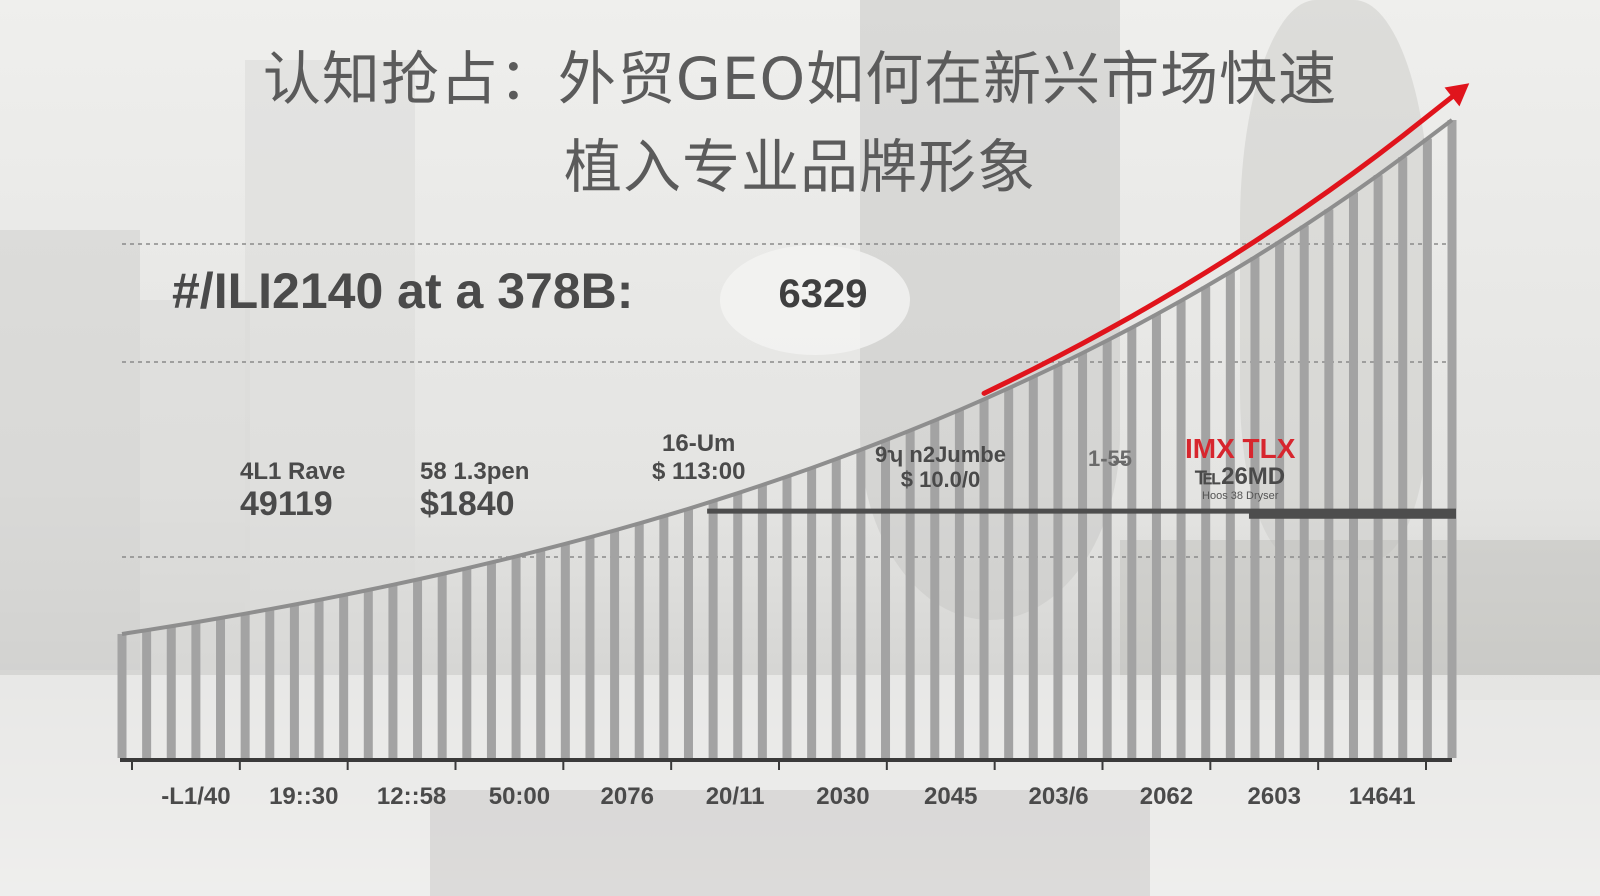 This screenshot has width=1600, height=896. I want to click on headline-text: #/ILI2140 at a 378B:, so click(403, 291).